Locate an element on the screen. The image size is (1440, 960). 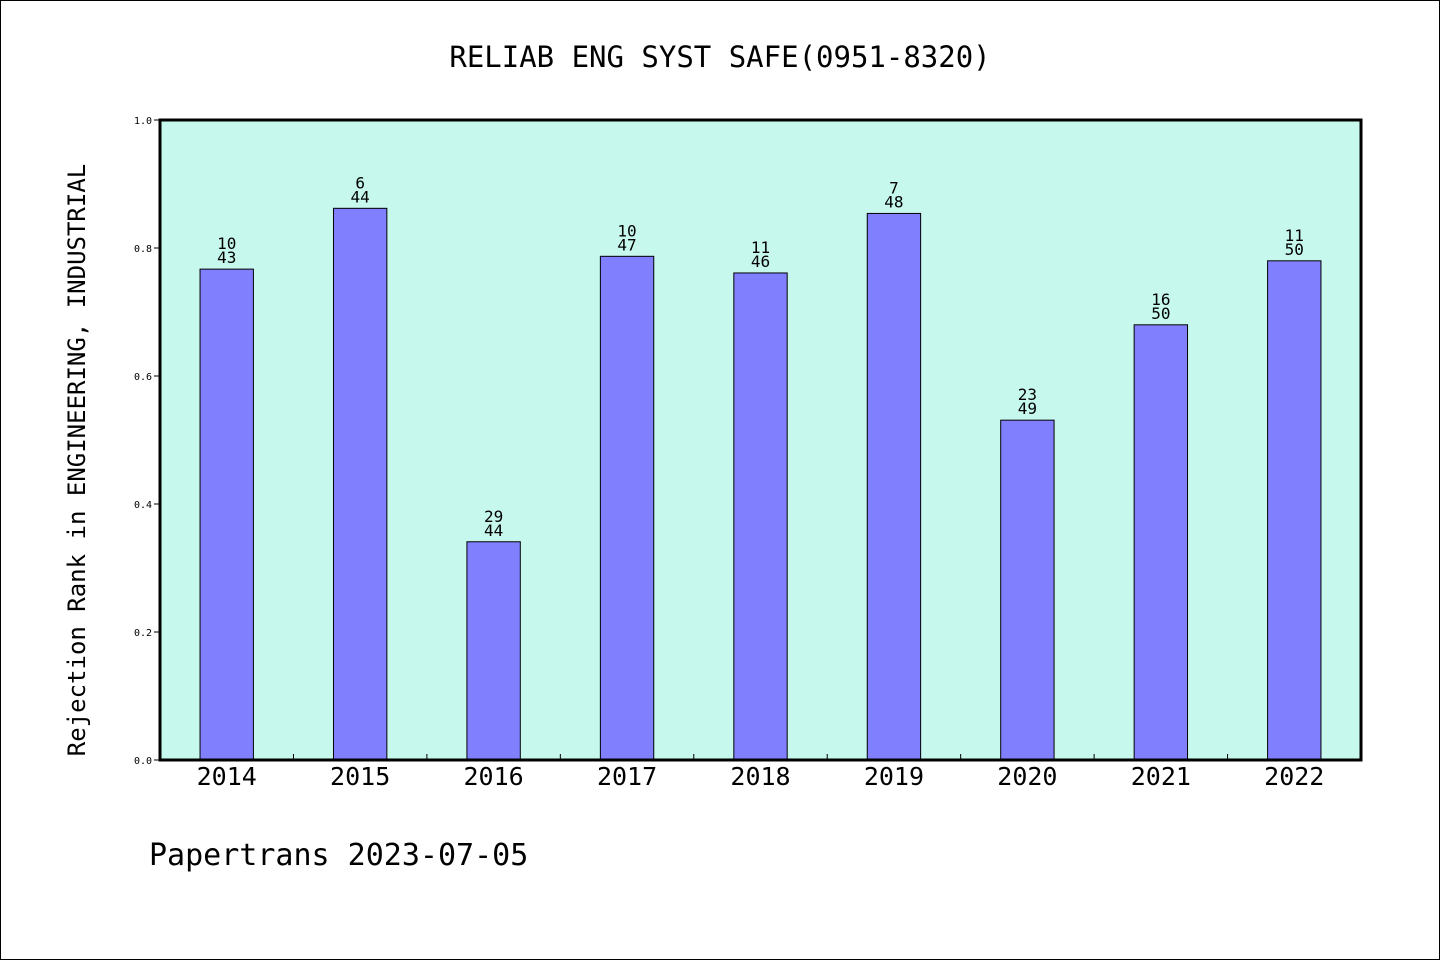
rank-label: 16 is located at coordinates (1160, 299).